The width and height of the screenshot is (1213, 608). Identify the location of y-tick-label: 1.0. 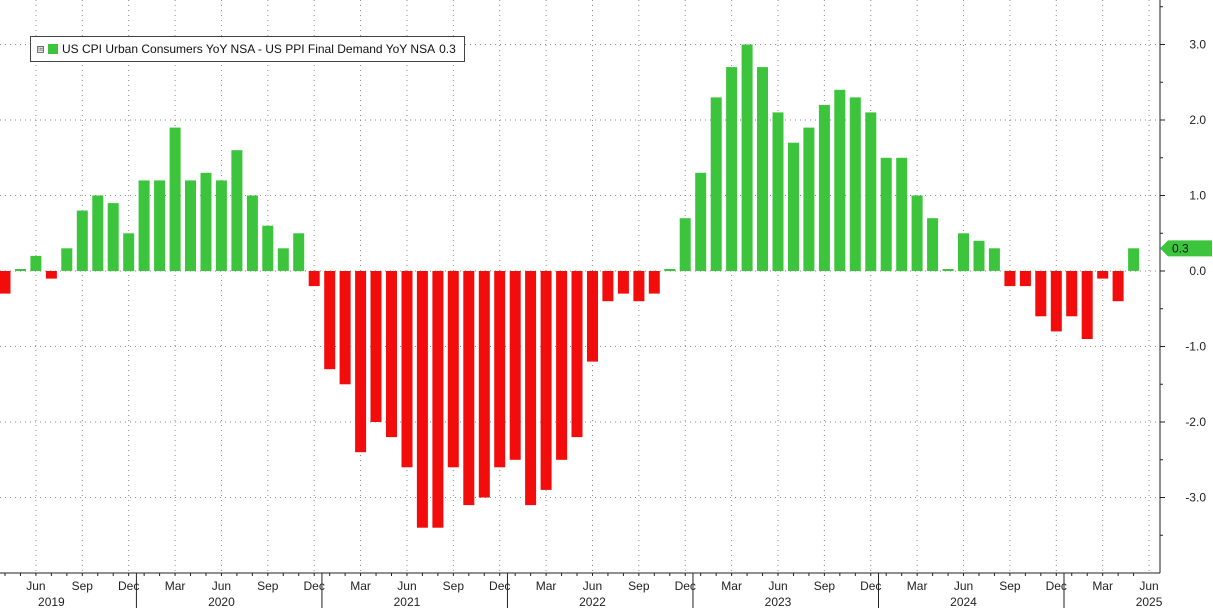
(1197, 196).